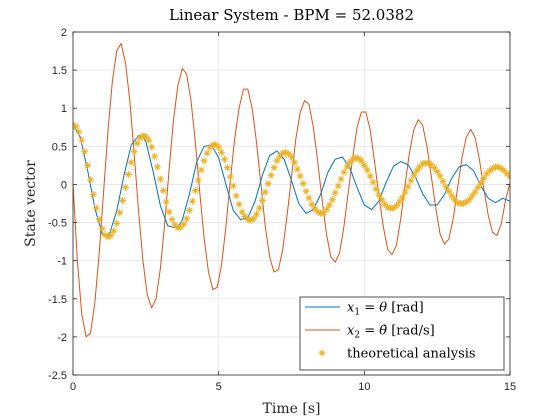  What do you see at coordinates (59, 147) in the screenshot?
I see `y-tick-label: 0.5` at bounding box center [59, 147].